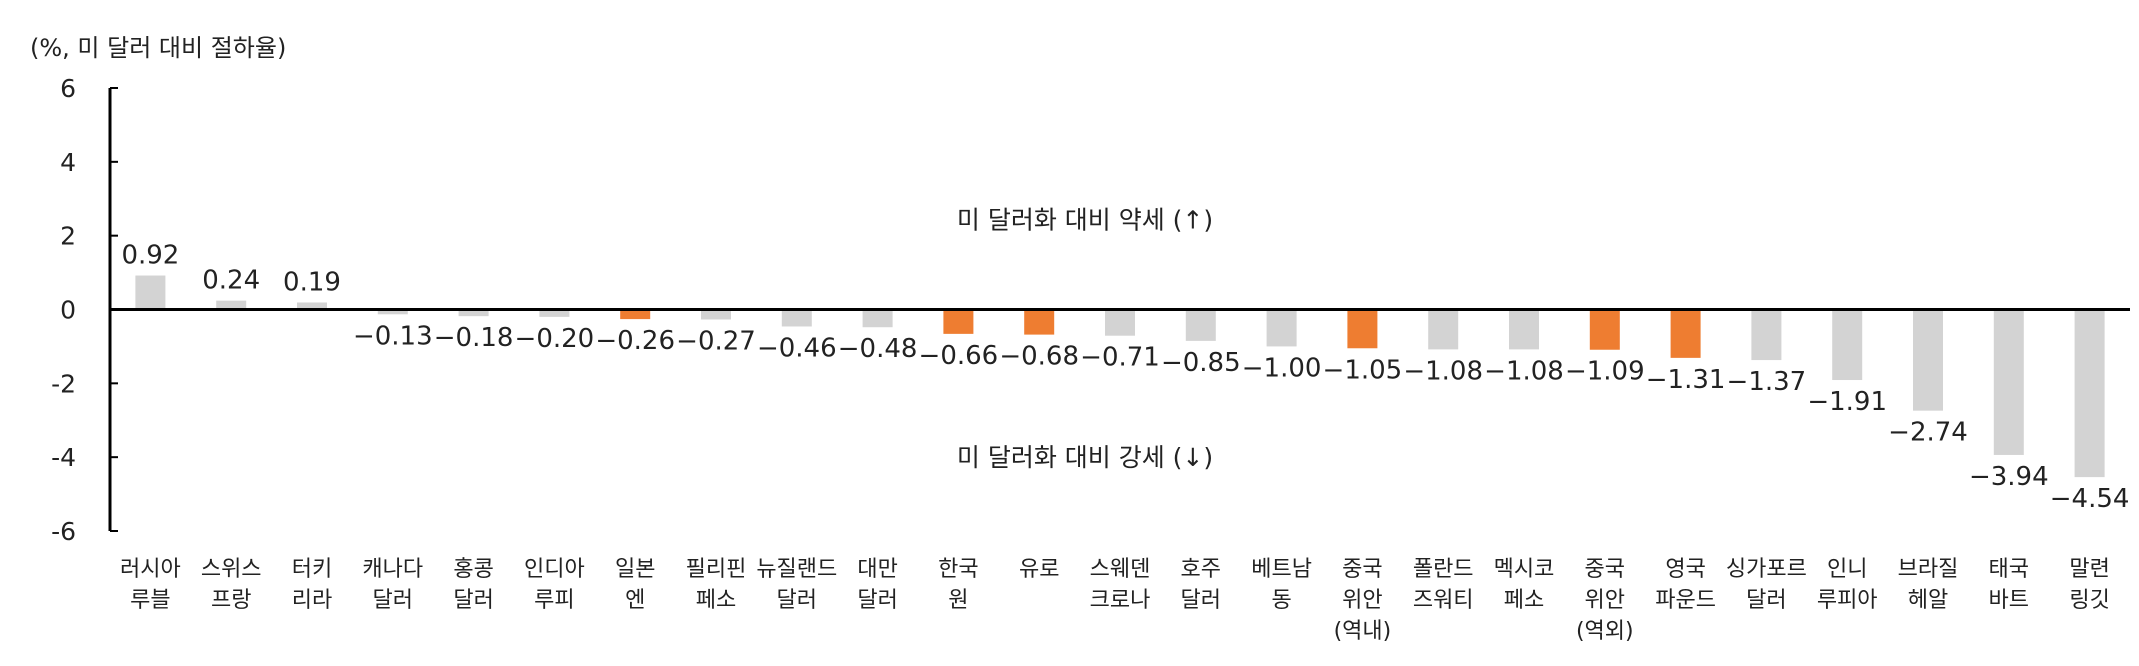  Describe the element at coordinates (393, 336) in the screenshot. I see `data-label: −0.13` at that location.